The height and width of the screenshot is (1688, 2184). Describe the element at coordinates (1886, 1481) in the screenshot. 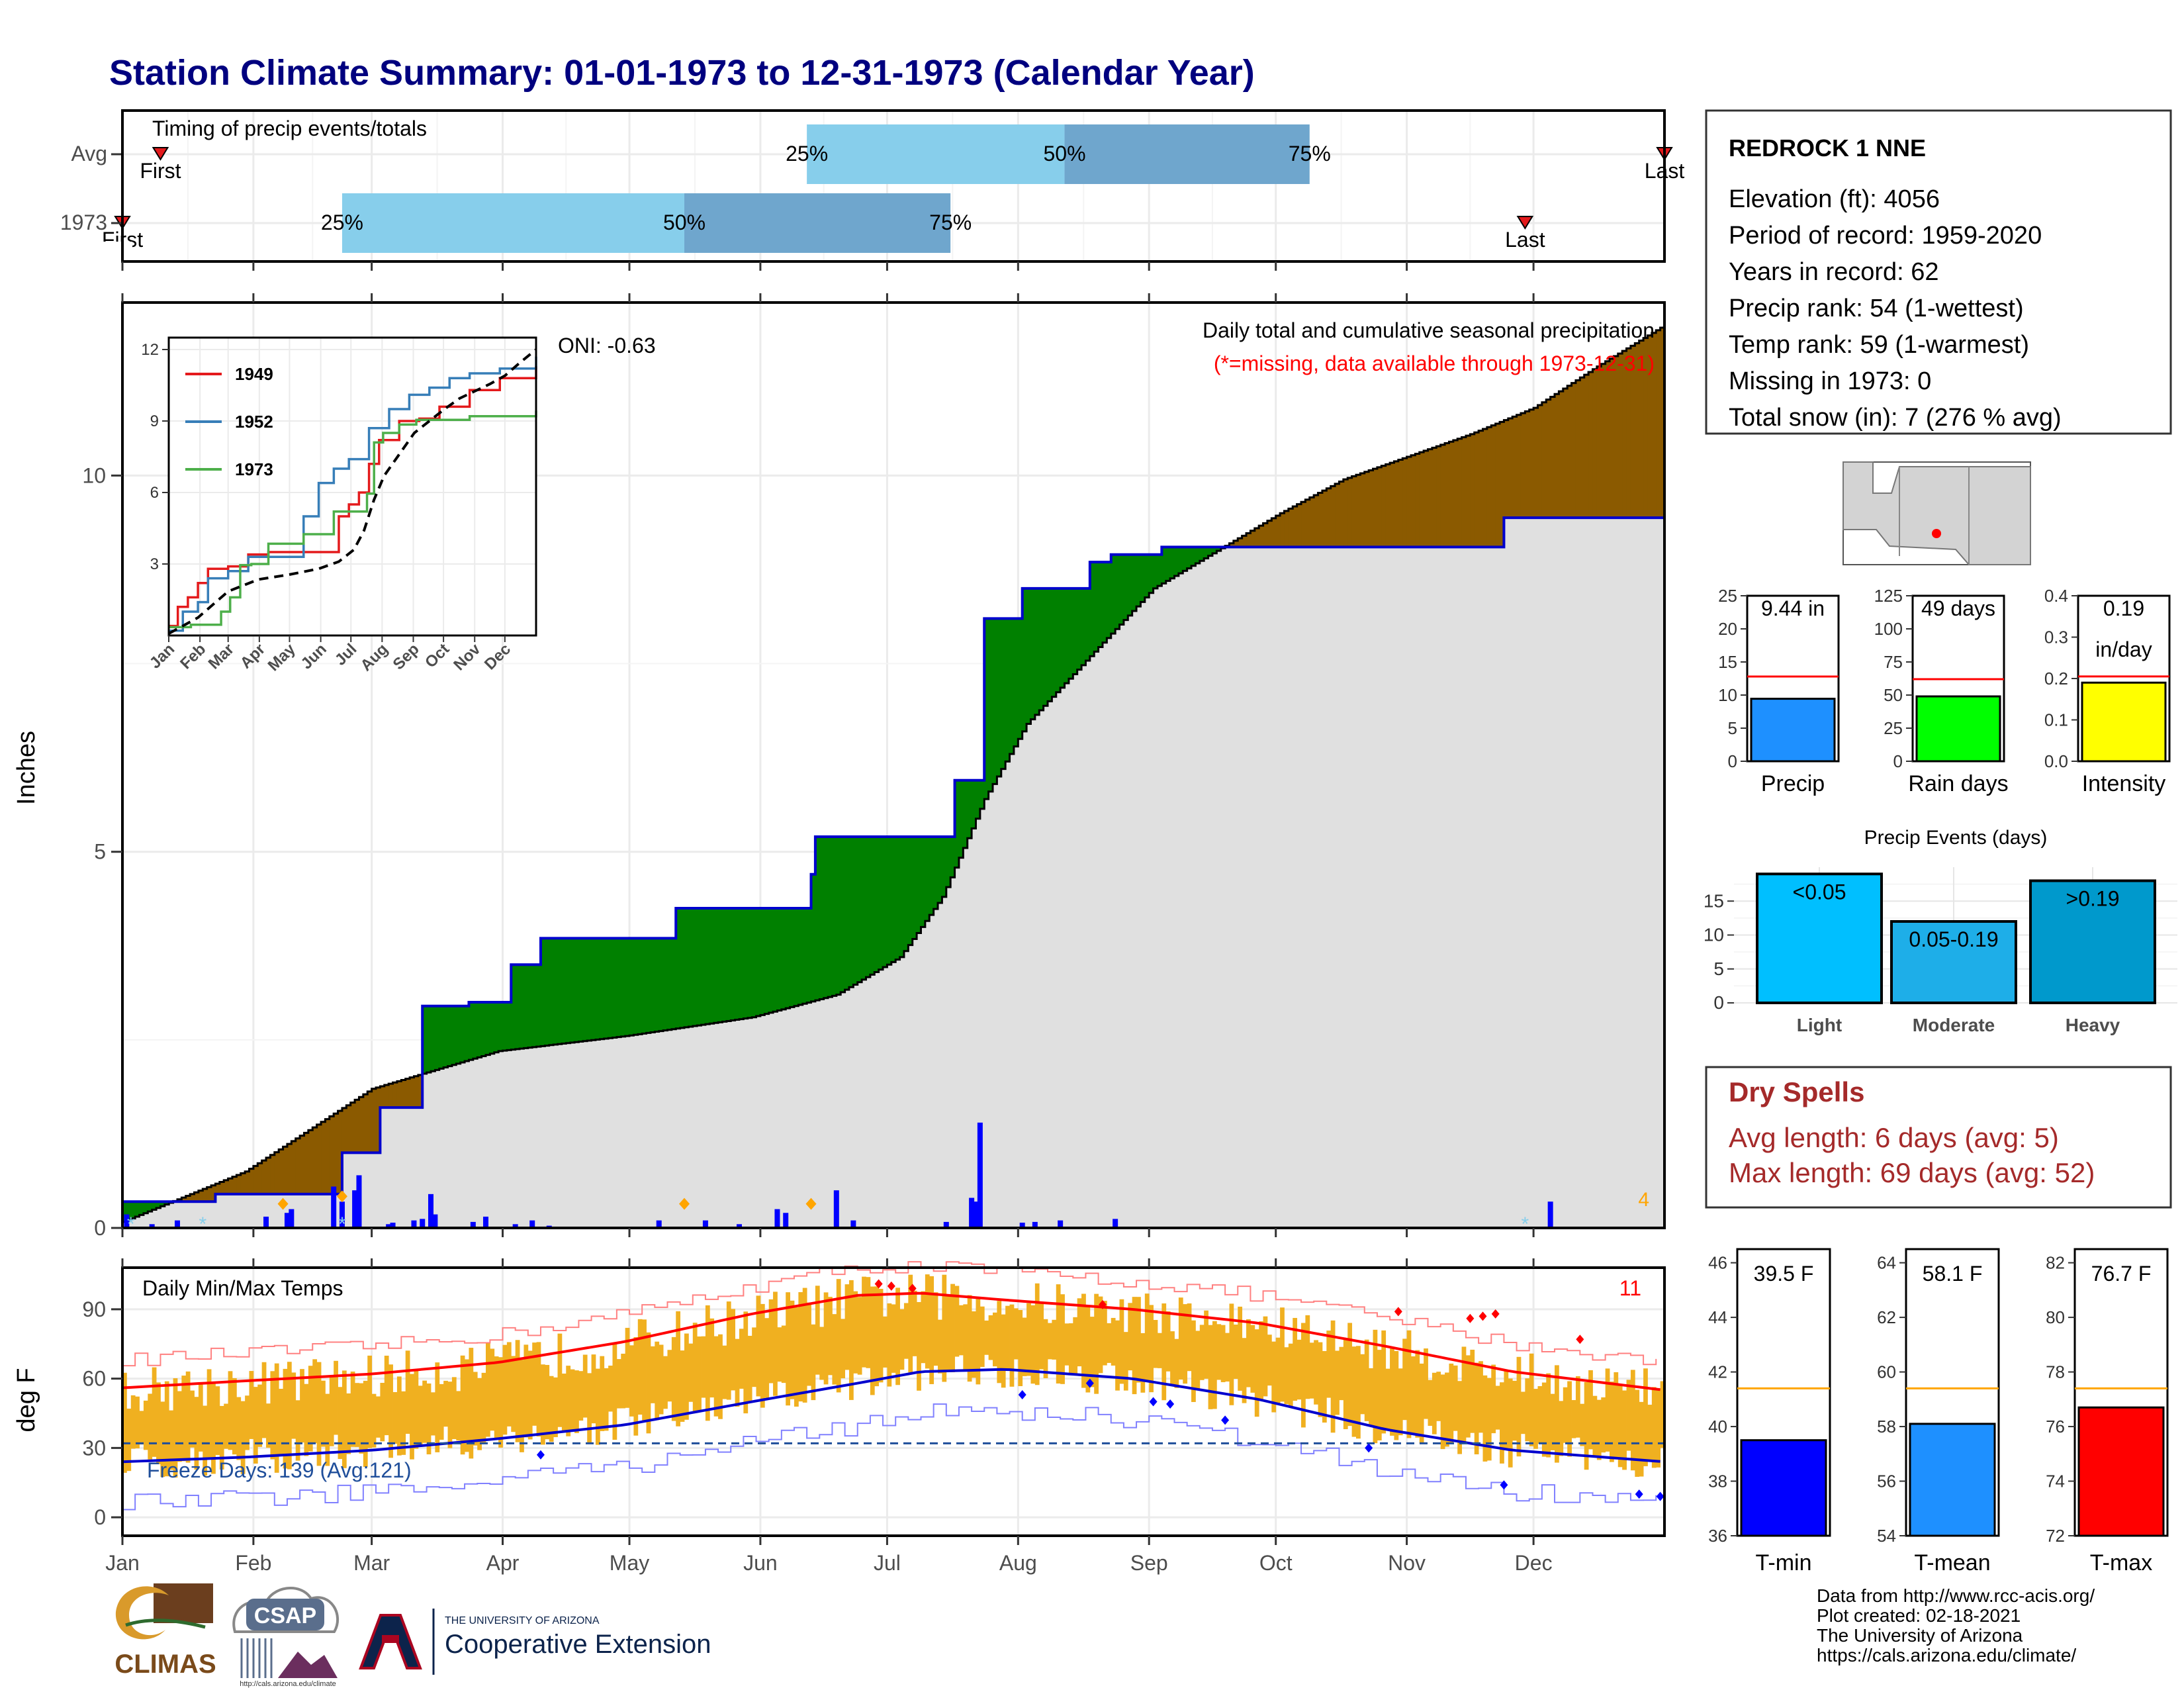

I see `temp-y-tick: 56` at that location.